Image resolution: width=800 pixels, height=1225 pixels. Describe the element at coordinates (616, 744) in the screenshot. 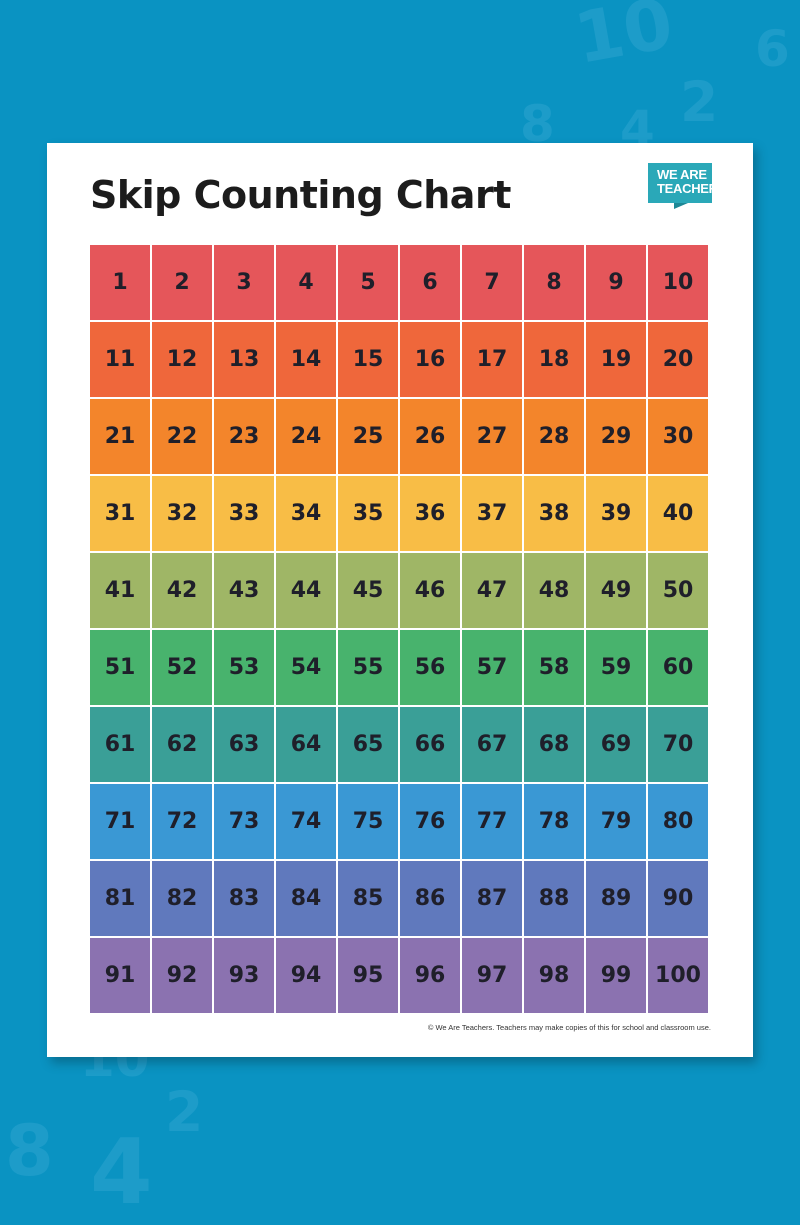

I see `number-cell: 69` at that location.